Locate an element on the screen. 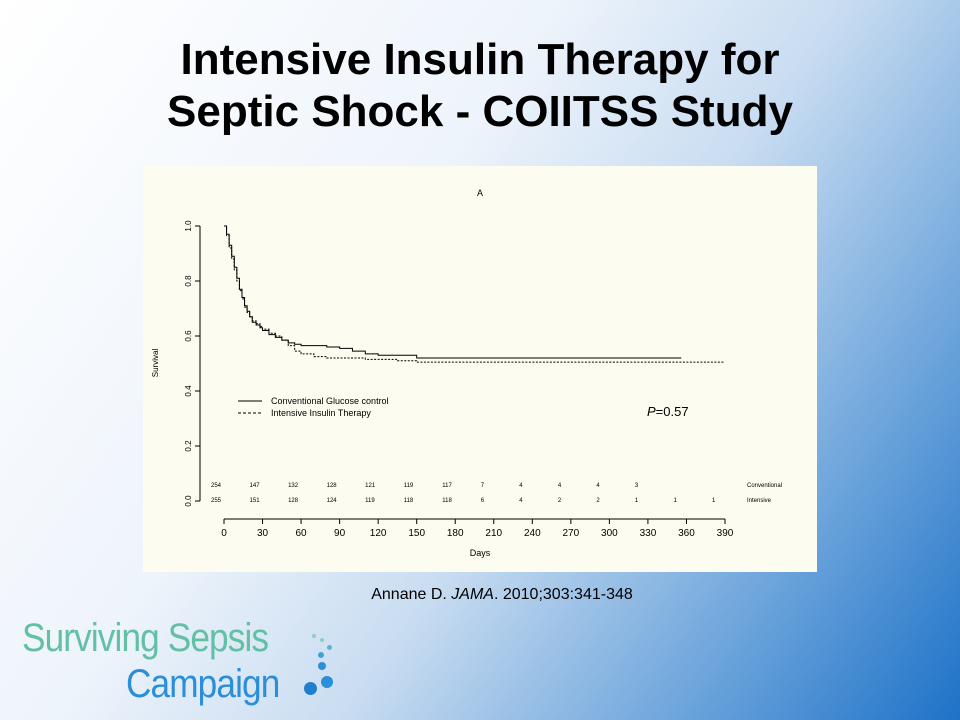  at-risk-0-9: 4 is located at coordinates (560, 486).